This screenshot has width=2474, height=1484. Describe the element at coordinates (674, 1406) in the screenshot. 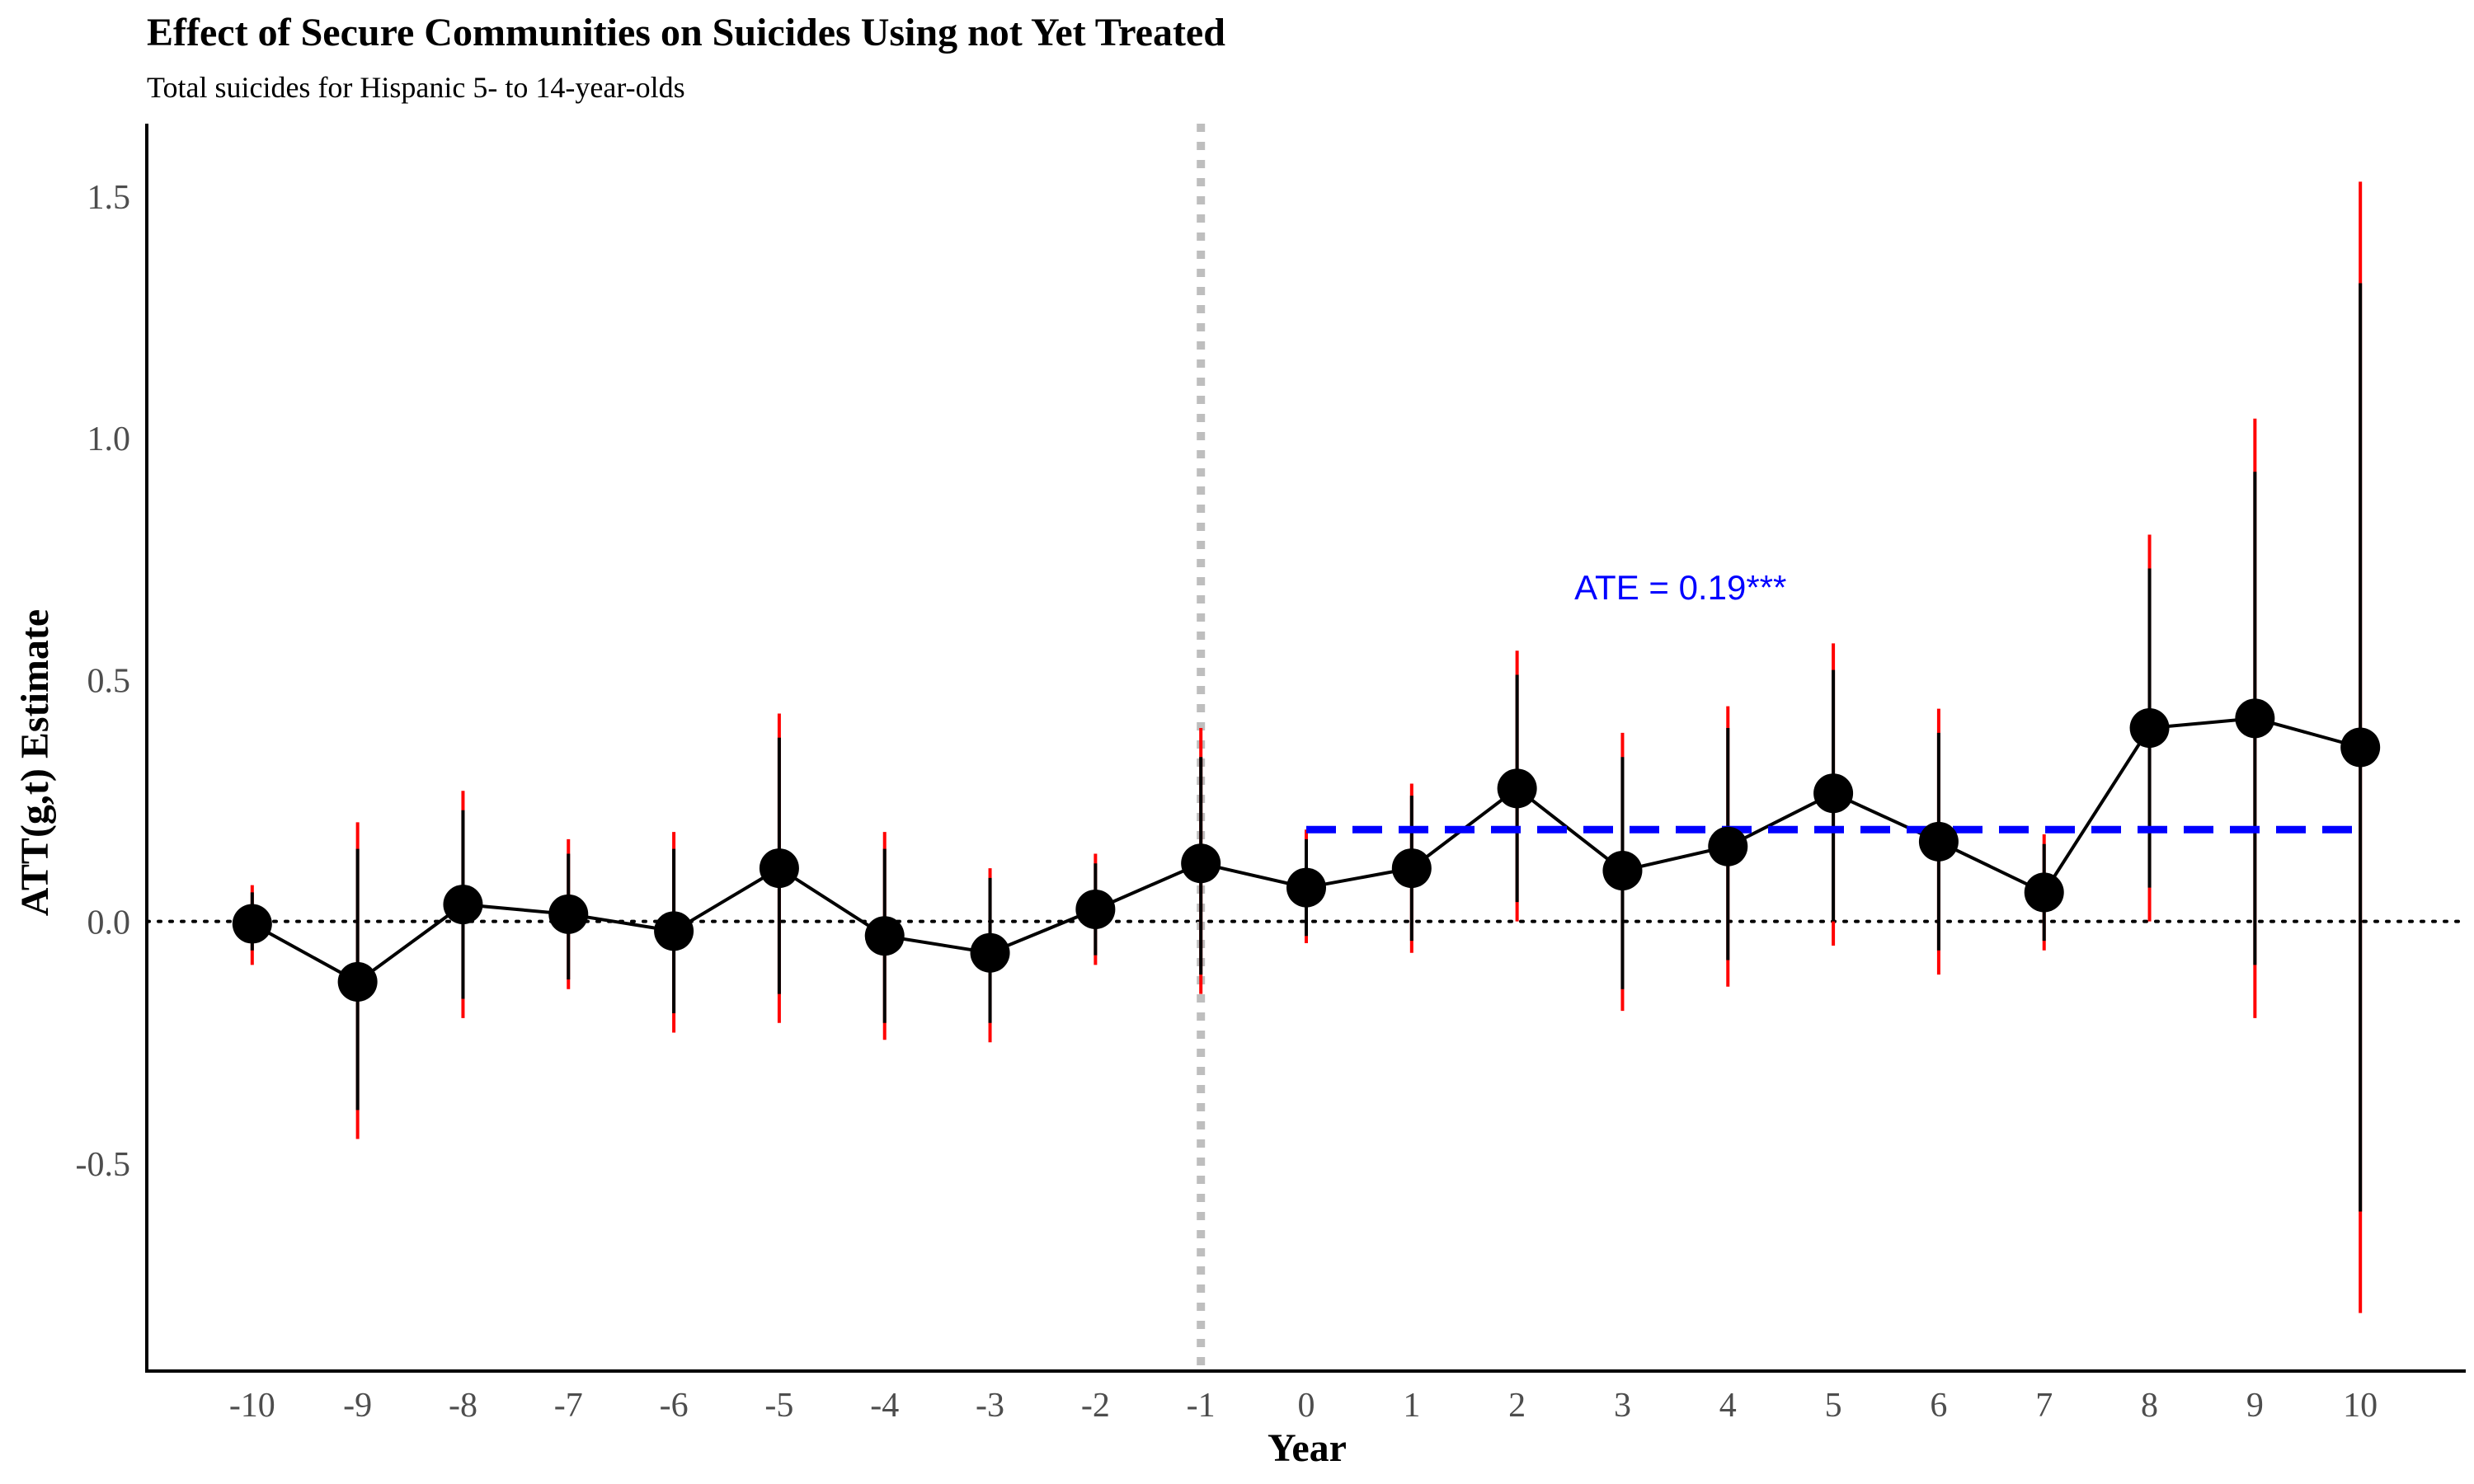

I see `x-tick-label: -6` at that location.